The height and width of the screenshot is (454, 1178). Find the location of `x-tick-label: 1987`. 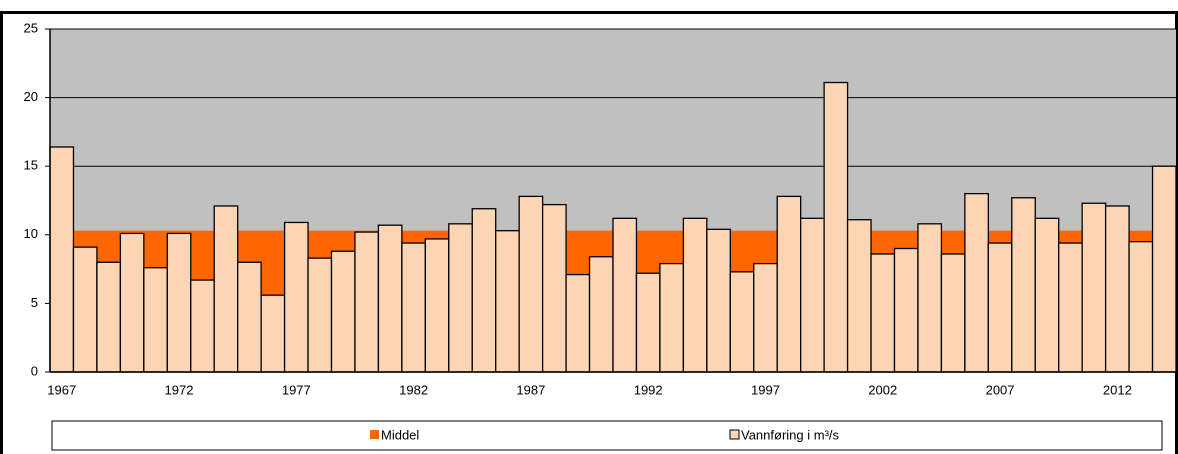

x-tick-label: 1987 is located at coordinates (530, 389).